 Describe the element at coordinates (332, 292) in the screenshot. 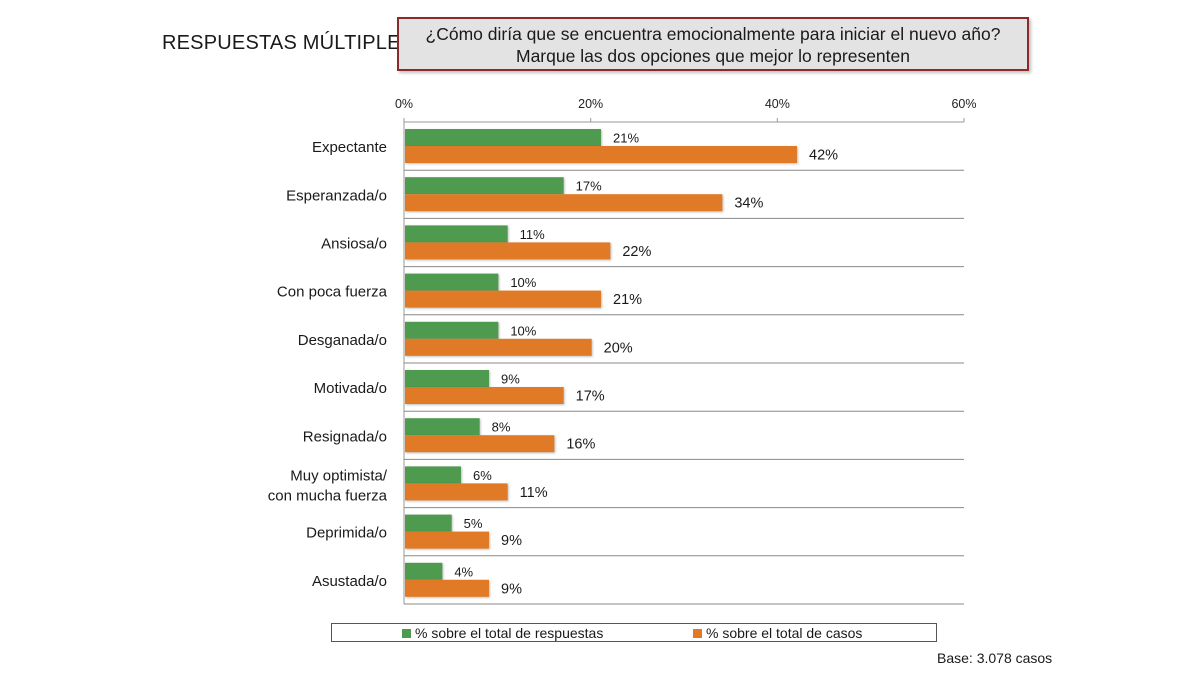

I see `category-label: Con poca fuerza` at that location.